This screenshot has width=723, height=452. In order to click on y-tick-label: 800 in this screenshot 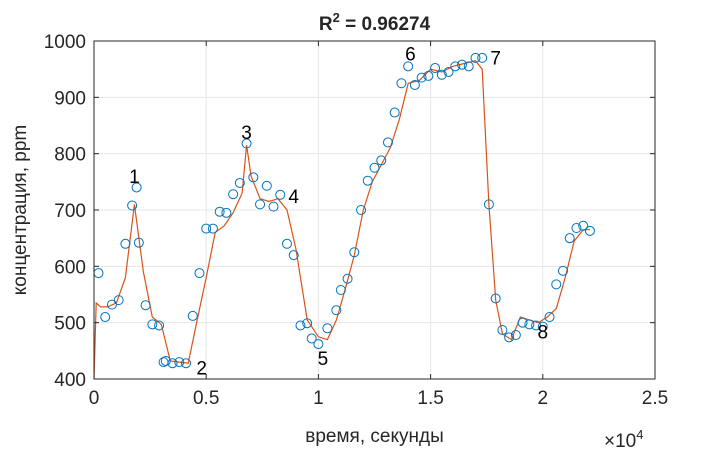, I will do `click(70, 155)`.